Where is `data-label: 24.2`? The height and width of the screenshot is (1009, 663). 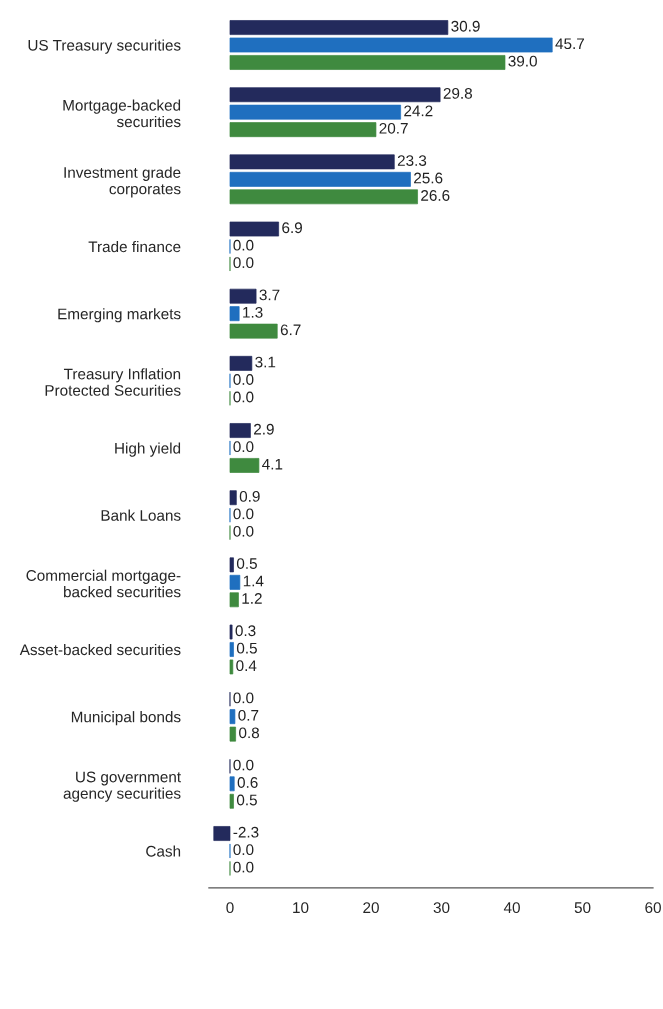 data-label: 24.2 is located at coordinates (418, 111).